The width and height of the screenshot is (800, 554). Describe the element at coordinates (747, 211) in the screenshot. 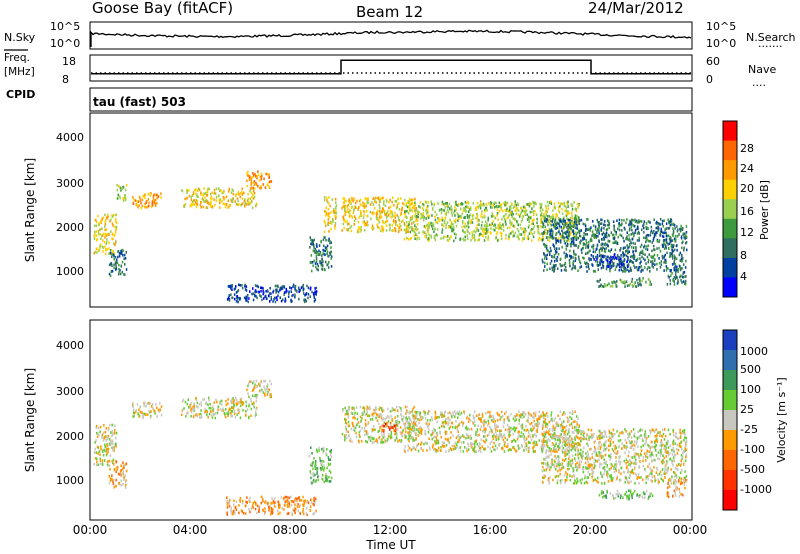

I see `power-cbar-tick-16: 16` at that location.